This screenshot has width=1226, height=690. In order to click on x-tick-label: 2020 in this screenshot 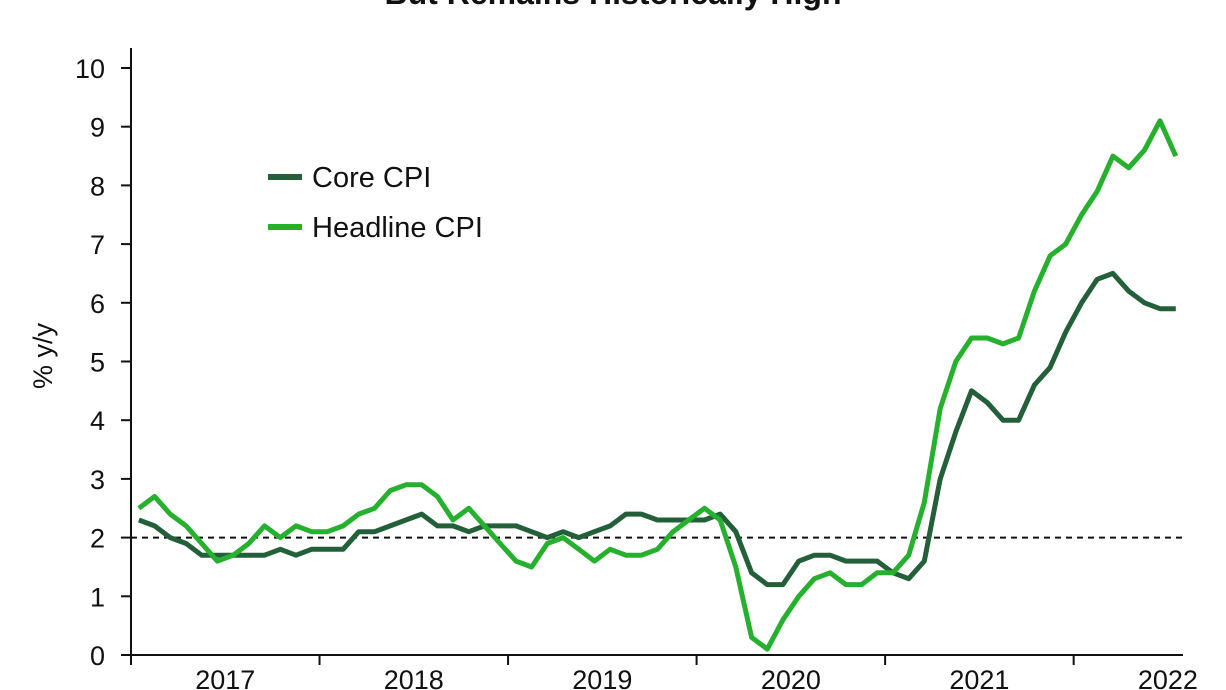, I will do `click(791, 677)`.